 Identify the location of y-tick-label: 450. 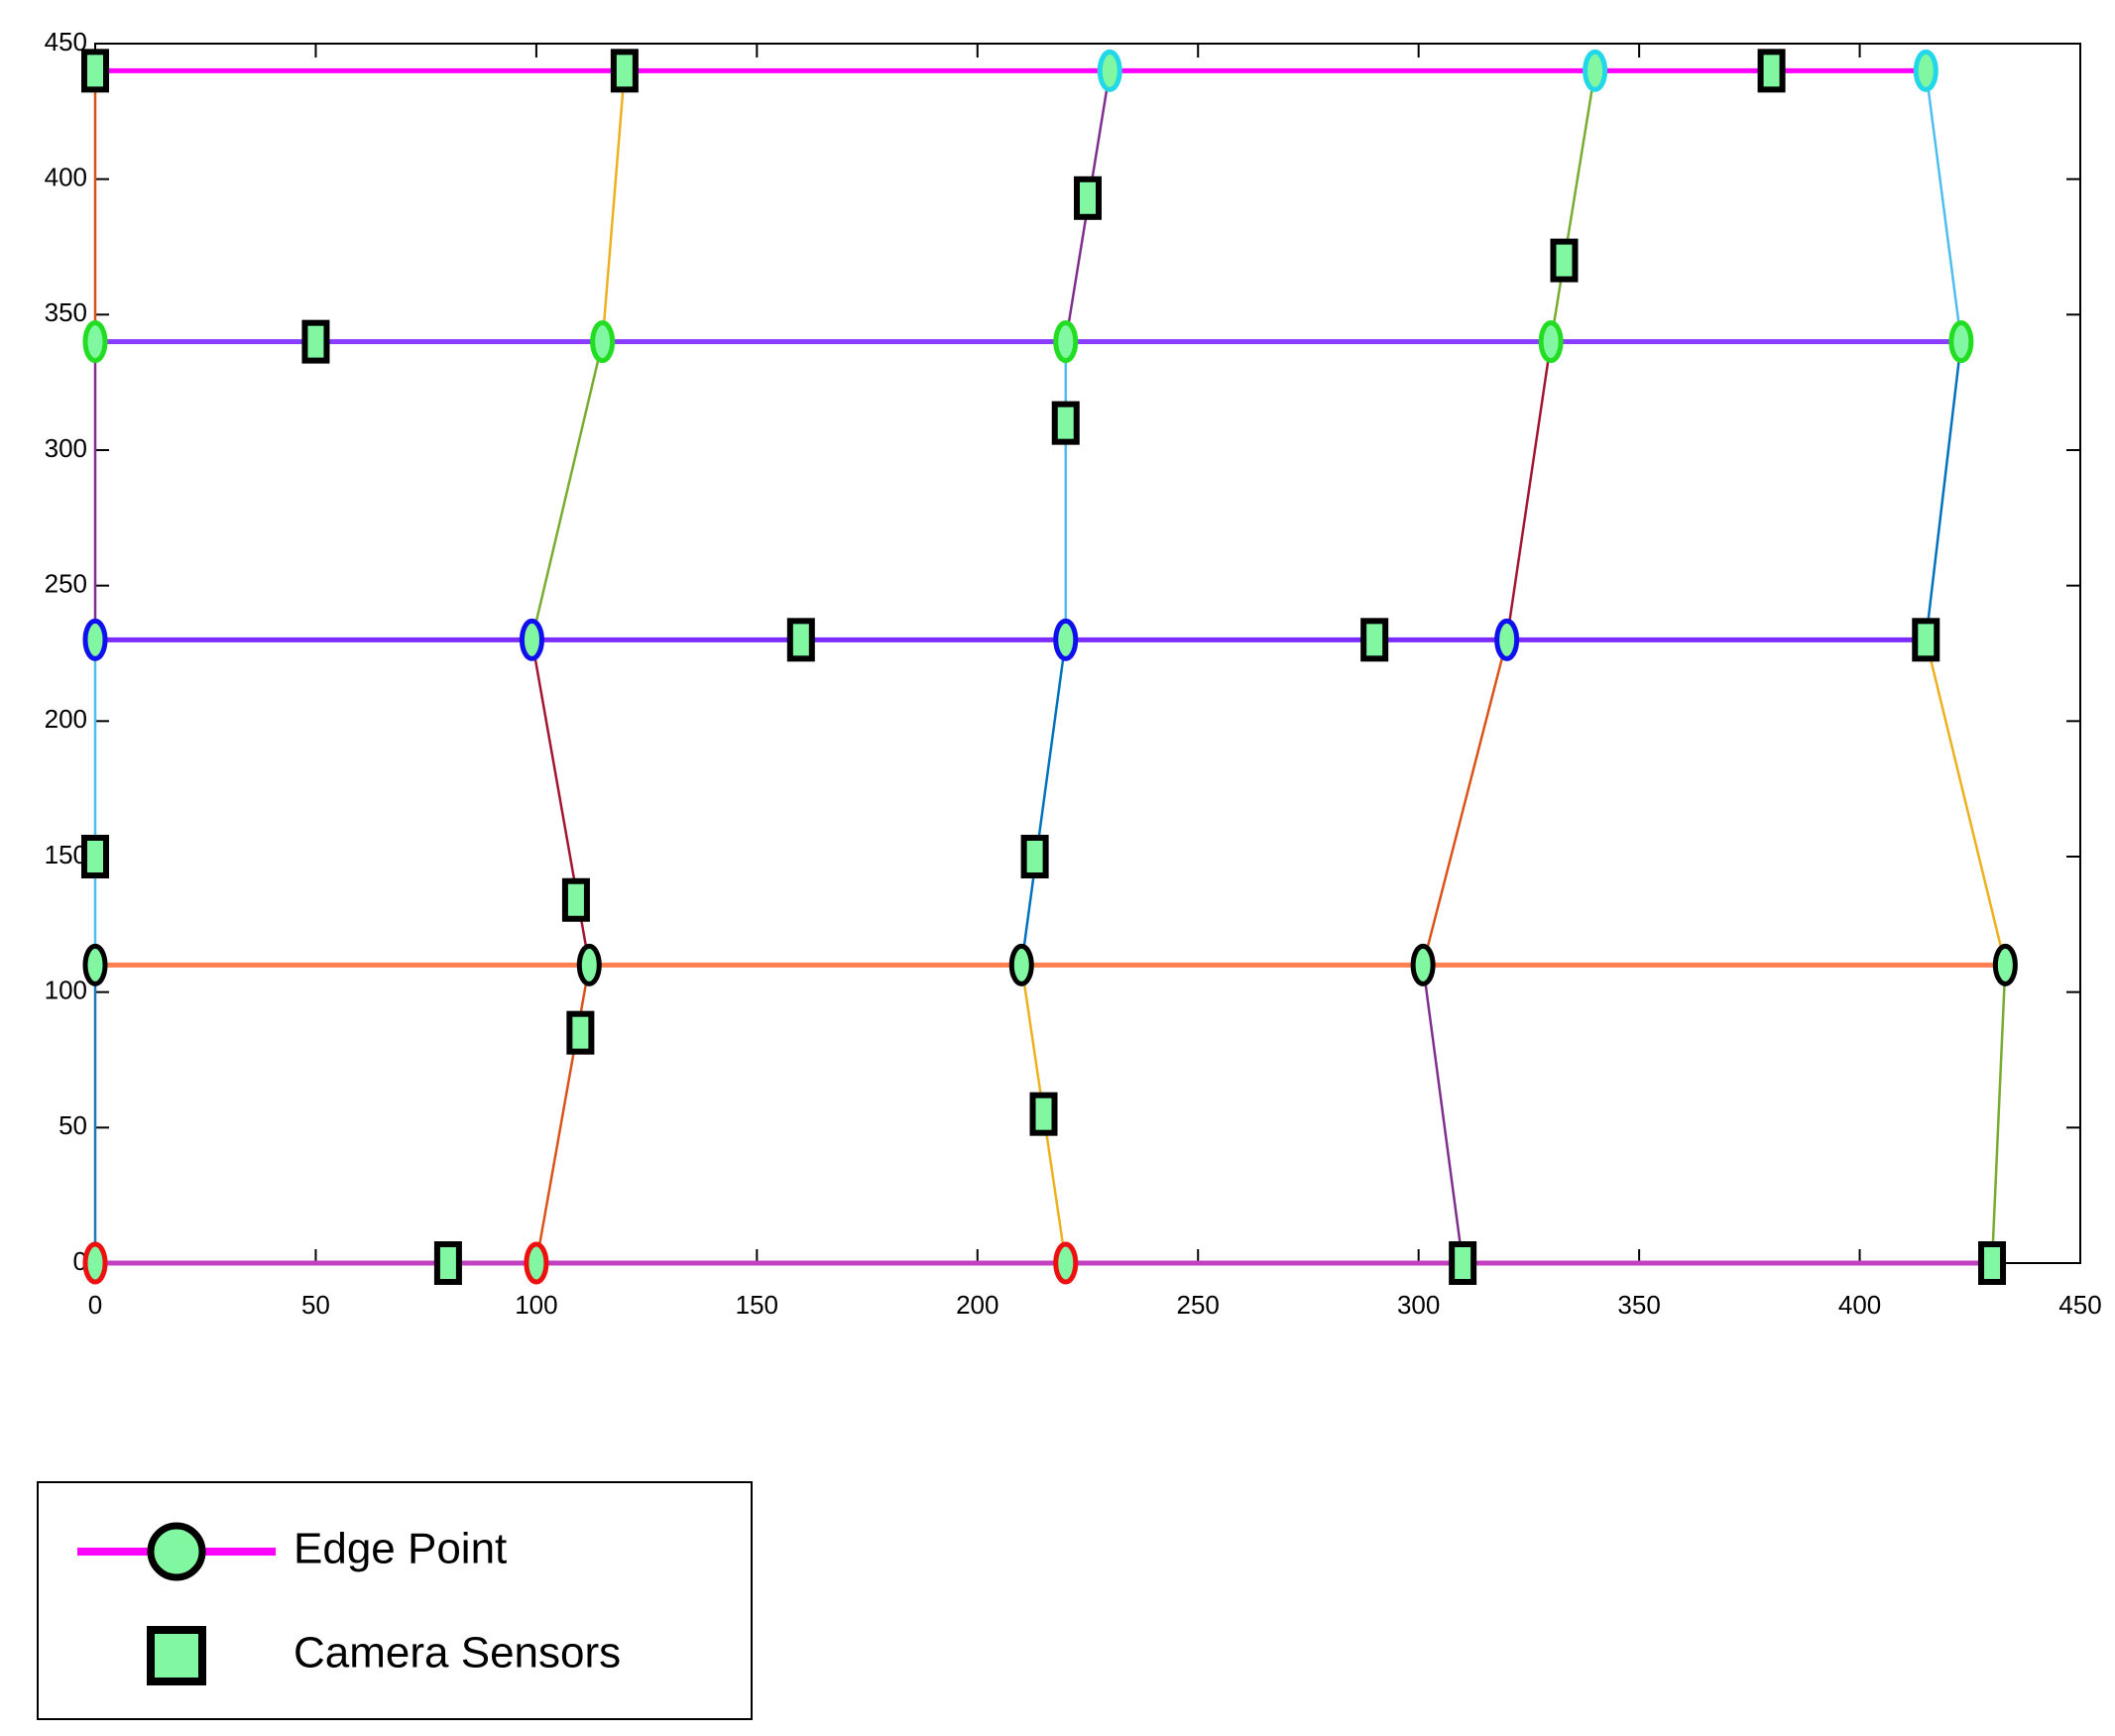
(66, 42).